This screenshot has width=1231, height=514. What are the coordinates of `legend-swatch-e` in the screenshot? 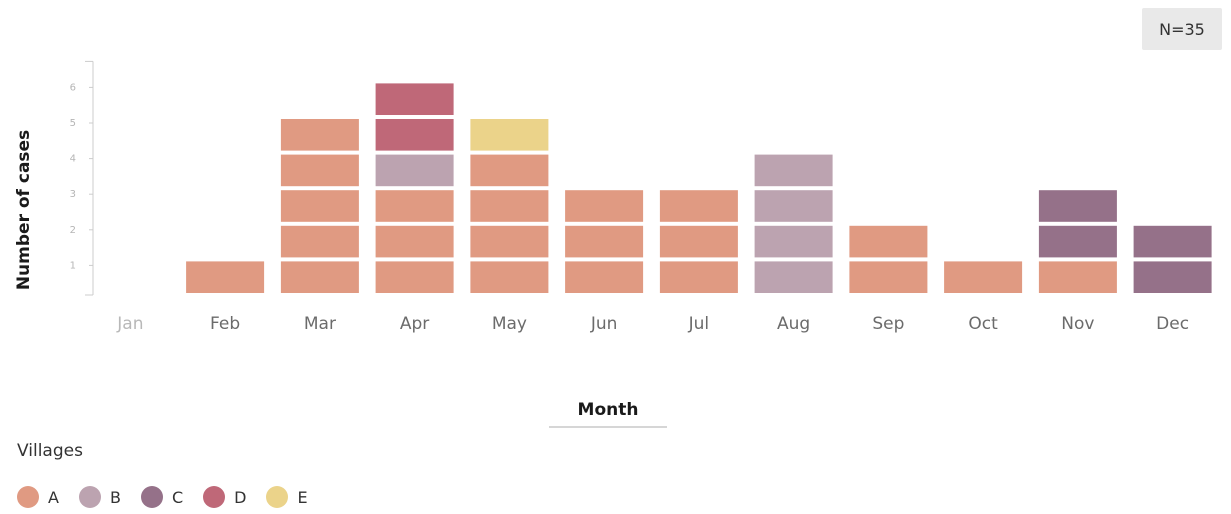 It's located at (277, 497).